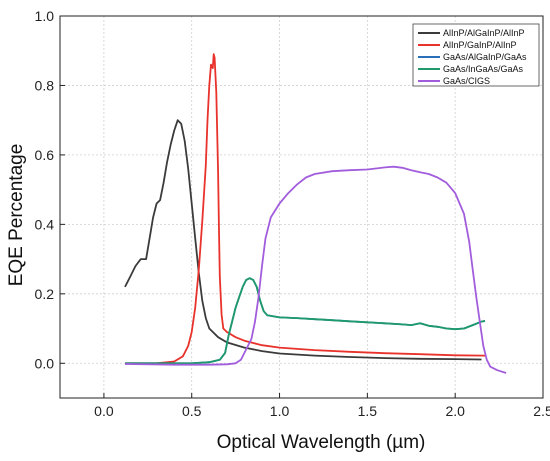 The height and width of the screenshot is (461, 550). Describe the element at coordinates (466, 81) in the screenshot. I see `legend-label: GaAs/CIGS` at that location.